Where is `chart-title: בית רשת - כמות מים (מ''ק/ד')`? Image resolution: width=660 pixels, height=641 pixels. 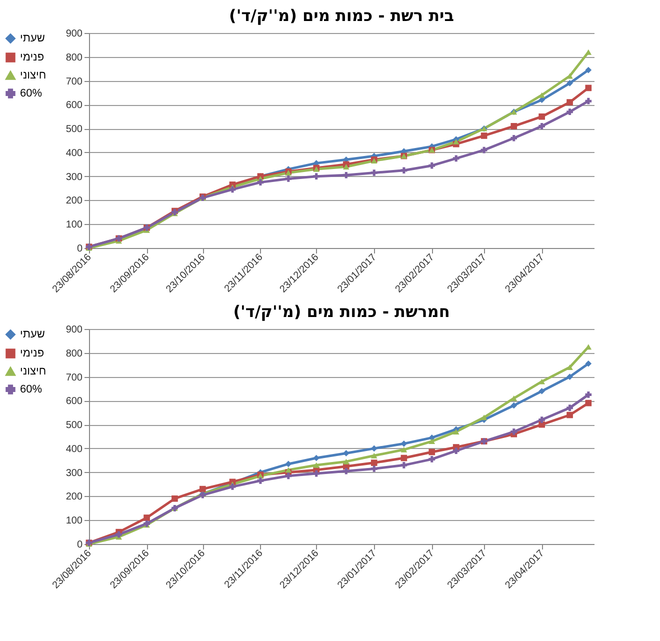
chart-title: בית רשת - כמות מים (מ''ק/ד') is located at coordinates (341, 15).